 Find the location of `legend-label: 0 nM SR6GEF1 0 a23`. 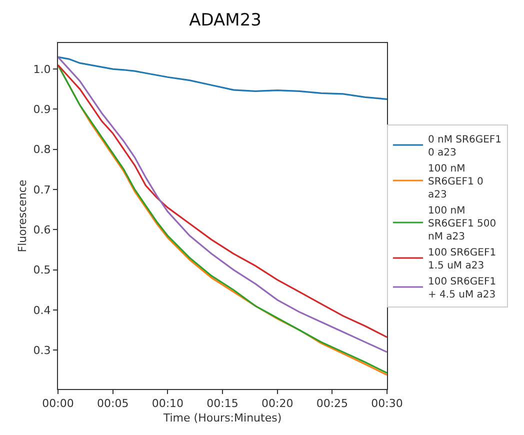

legend-label: 0 nM SR6GEF1 0 a23 is located at coordinates (465, 146).